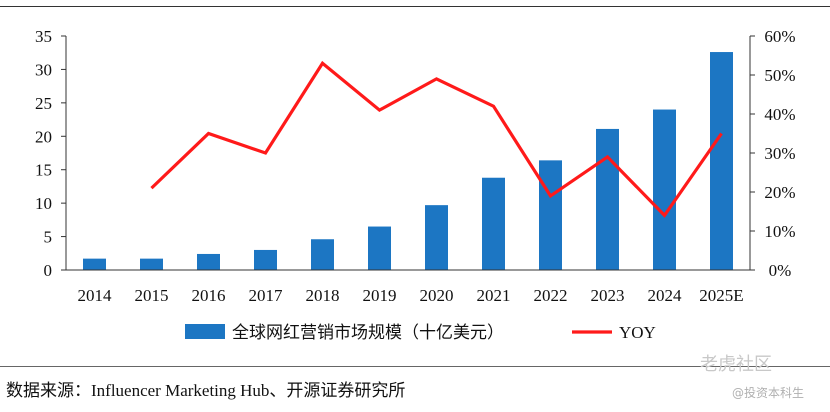 This screenshot has height=412, width=830. What do you see at coordinates (780, 270) in the screenshot?
I see `right-tick-label: 0%` at bounding box center [780, 270].